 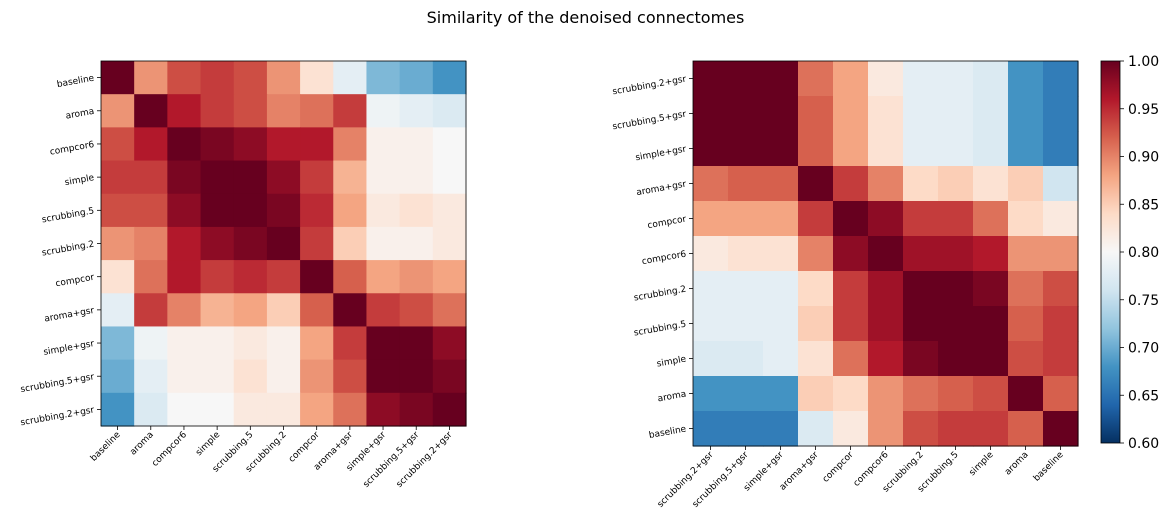 What do you see at coordinates (1143, 301) in the screenshot?
I see `colorbar-tick-label: 0.75` at bounding box center [1143, 301].